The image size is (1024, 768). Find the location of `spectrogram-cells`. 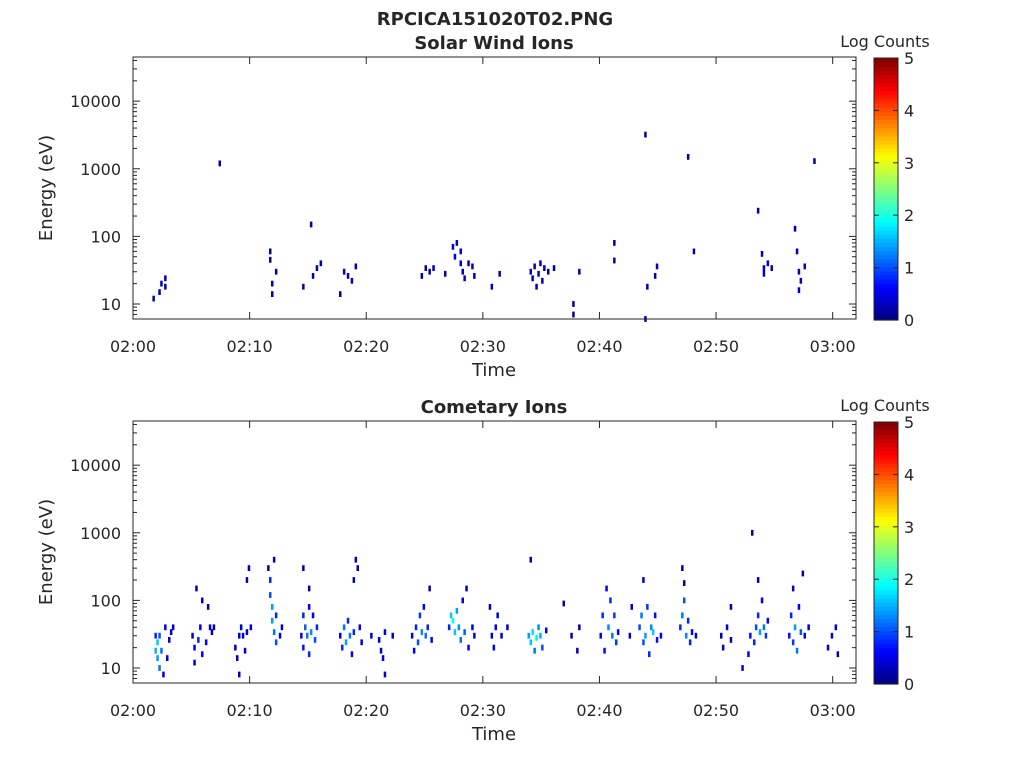

spectrogram-cells is located at coordinates (497, 603).